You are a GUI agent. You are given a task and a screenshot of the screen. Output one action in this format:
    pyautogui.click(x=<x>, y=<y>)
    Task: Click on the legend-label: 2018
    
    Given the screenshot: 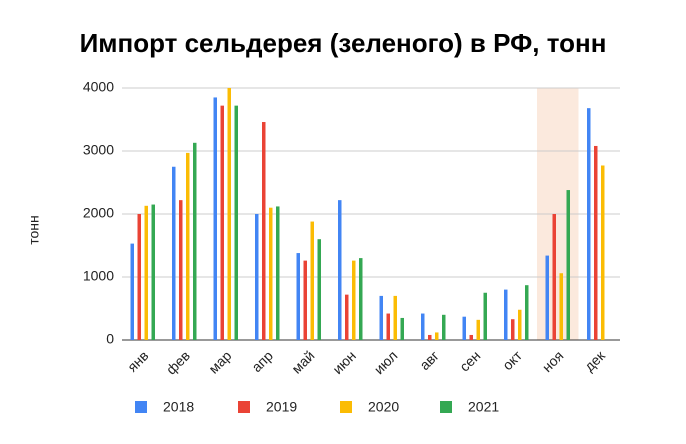 What is the action you would take?
    pyautogui.click(x=178, y=407)
    